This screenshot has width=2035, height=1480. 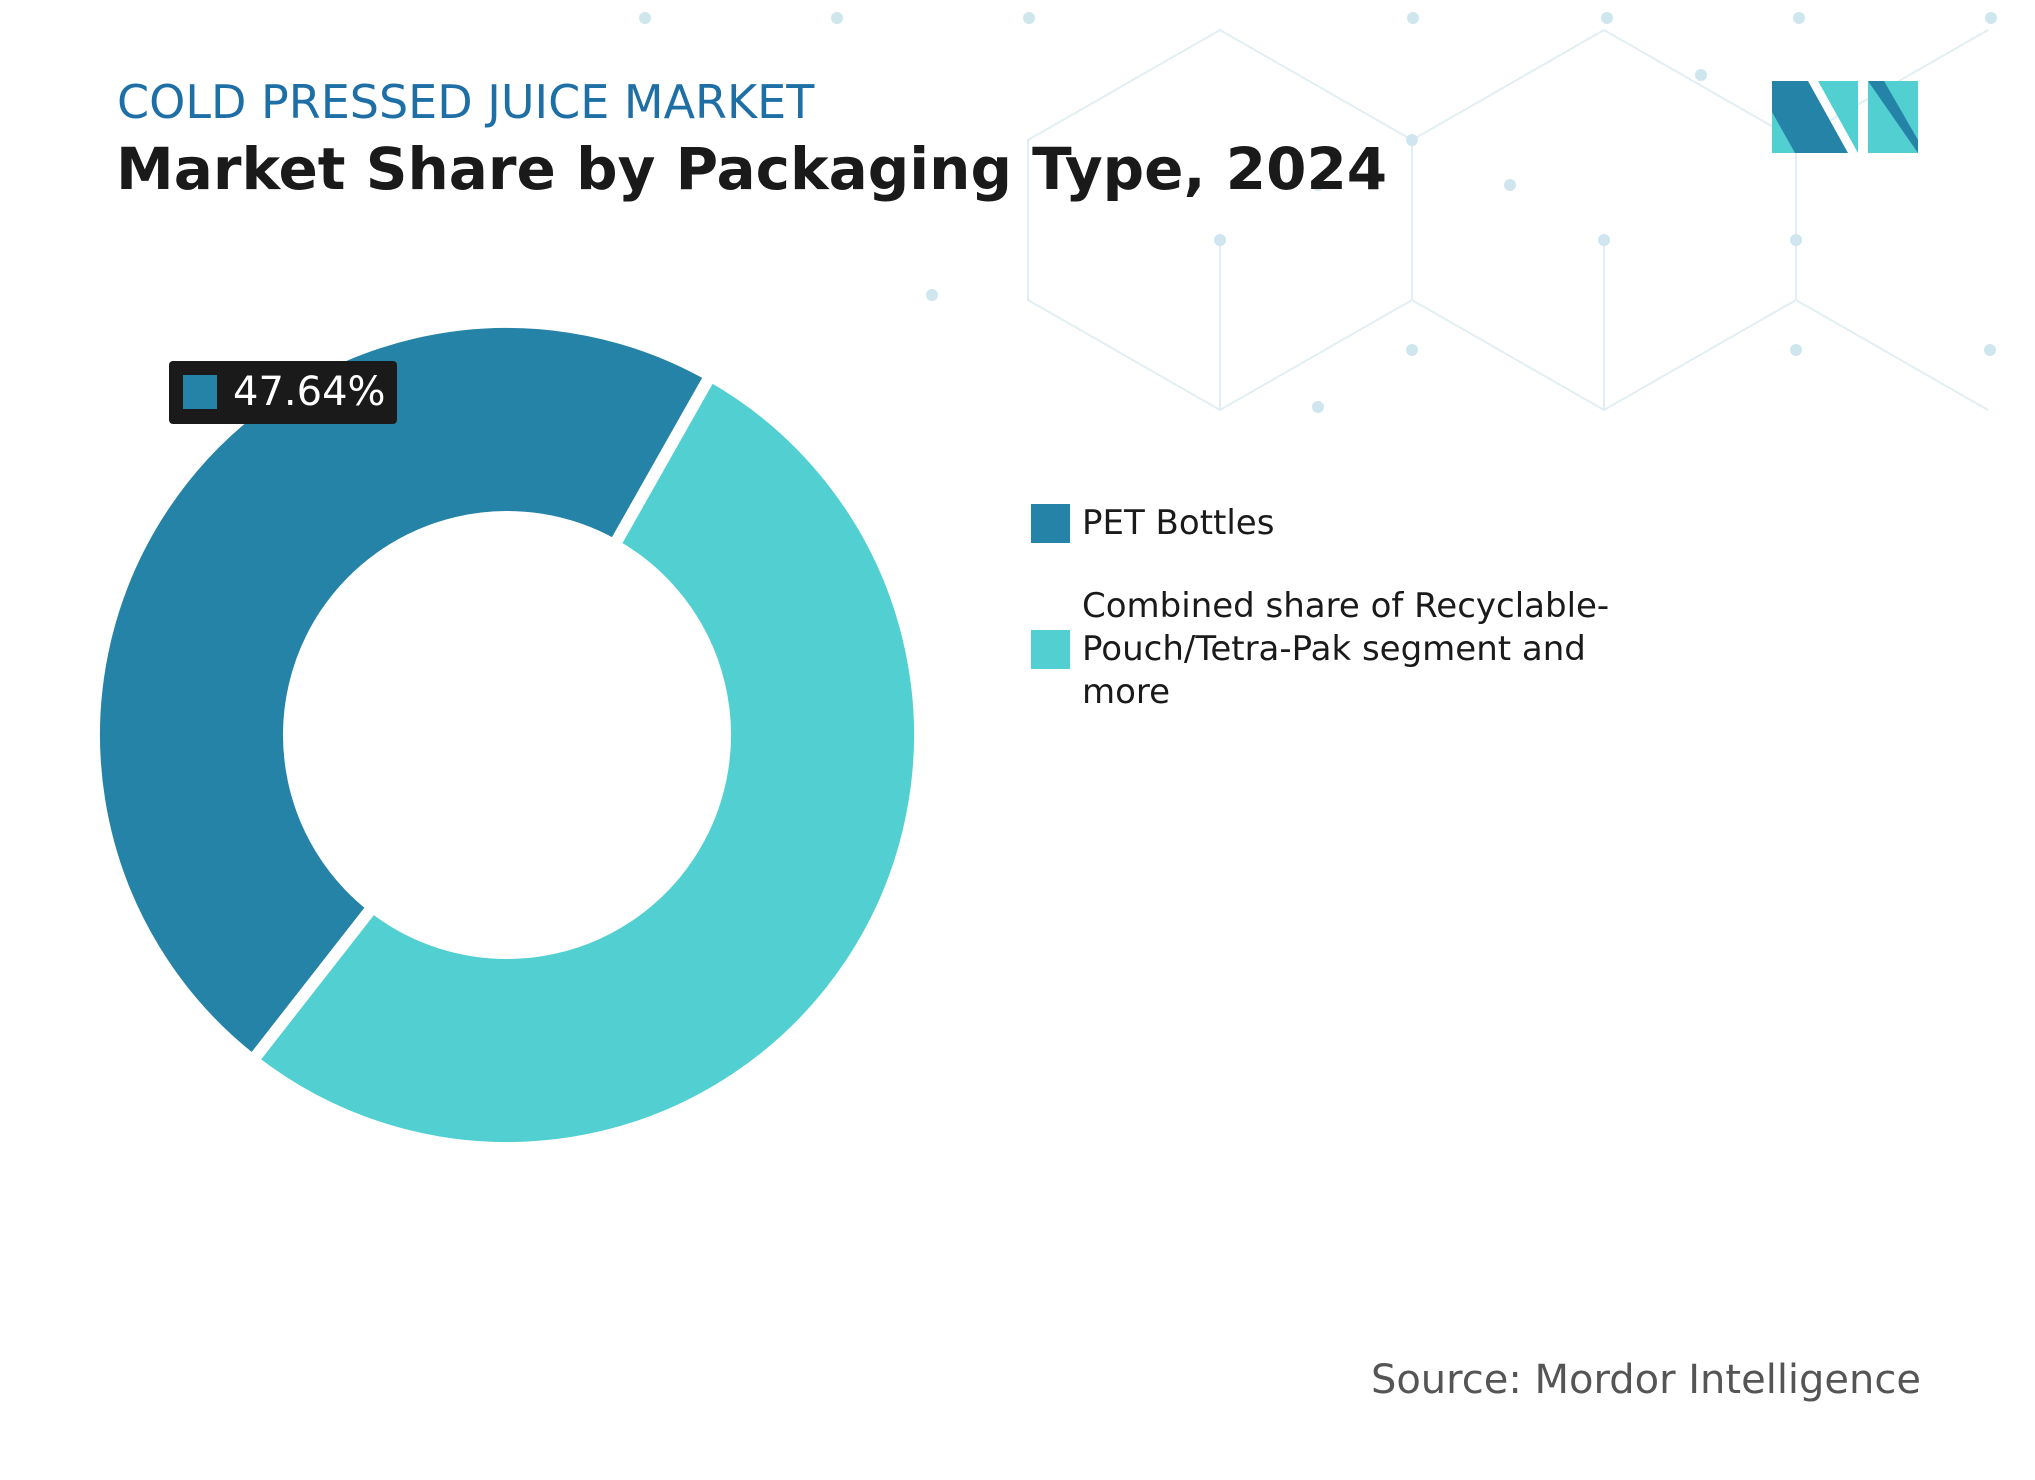 What do you see at coordinates (1178, 523) in the screenshot?
I see `legend-label: PET Bottles` at bounding box center [1178, 523].